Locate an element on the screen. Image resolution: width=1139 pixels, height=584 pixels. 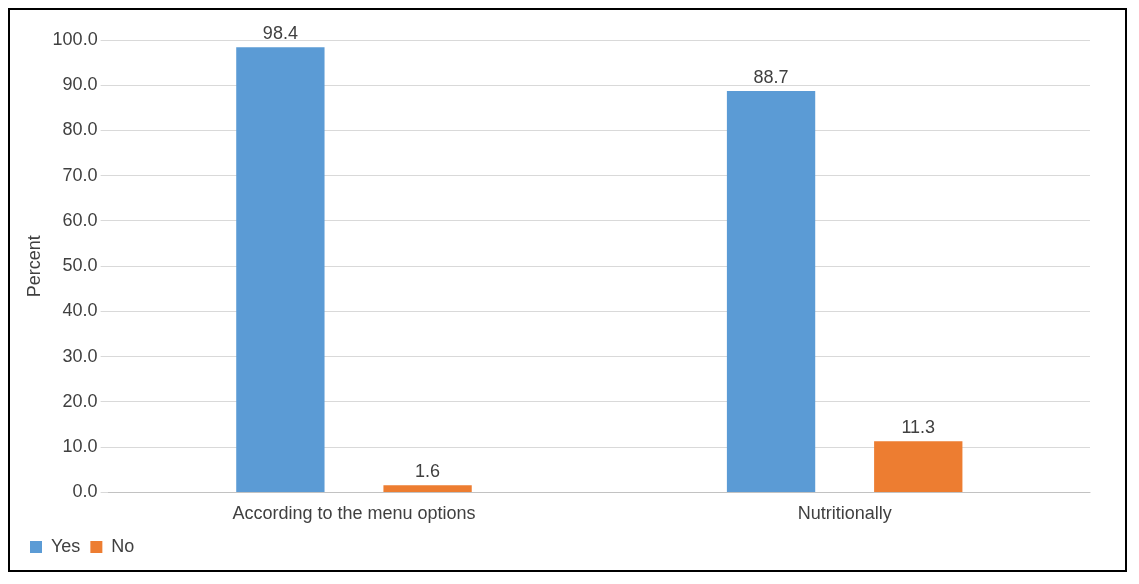
y-tick-label: 20.0 is located at coordinates (80, 400).